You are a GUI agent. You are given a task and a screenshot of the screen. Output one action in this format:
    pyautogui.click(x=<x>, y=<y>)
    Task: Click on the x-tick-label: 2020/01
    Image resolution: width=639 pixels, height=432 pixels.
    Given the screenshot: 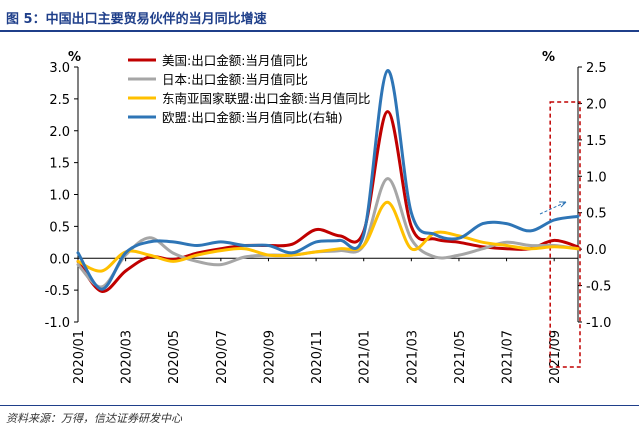 What is the action you would take?
    pyautogui.click(x=79, y=357)
    